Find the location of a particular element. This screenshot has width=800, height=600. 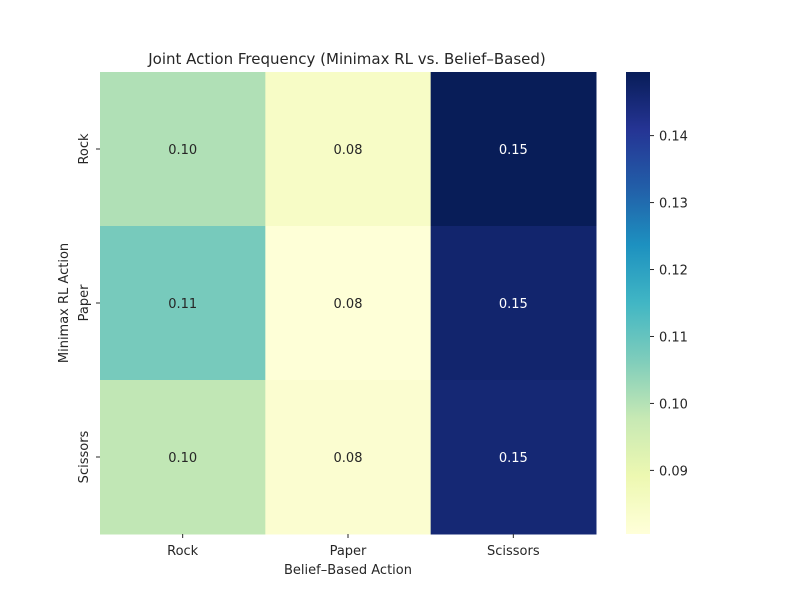

heatmap-cell-label: 0.11 is located at coordinates (182, 304).